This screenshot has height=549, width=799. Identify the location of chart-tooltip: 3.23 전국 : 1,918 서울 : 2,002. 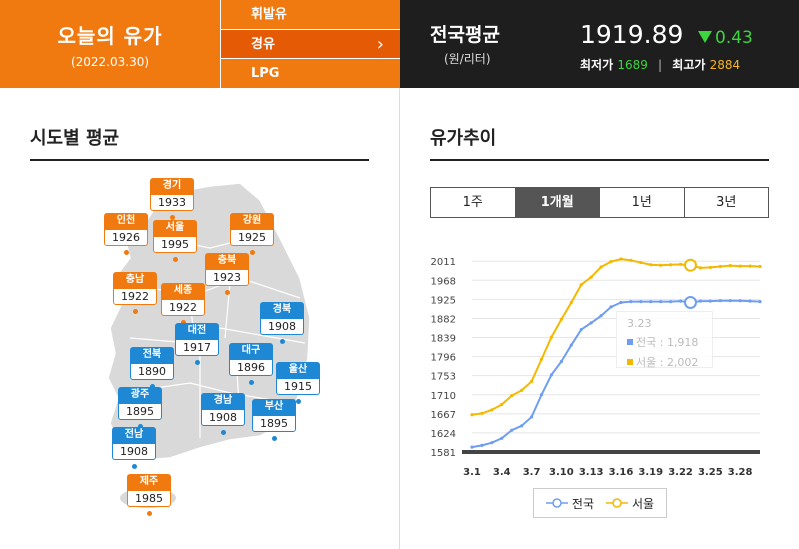
(664, 340).